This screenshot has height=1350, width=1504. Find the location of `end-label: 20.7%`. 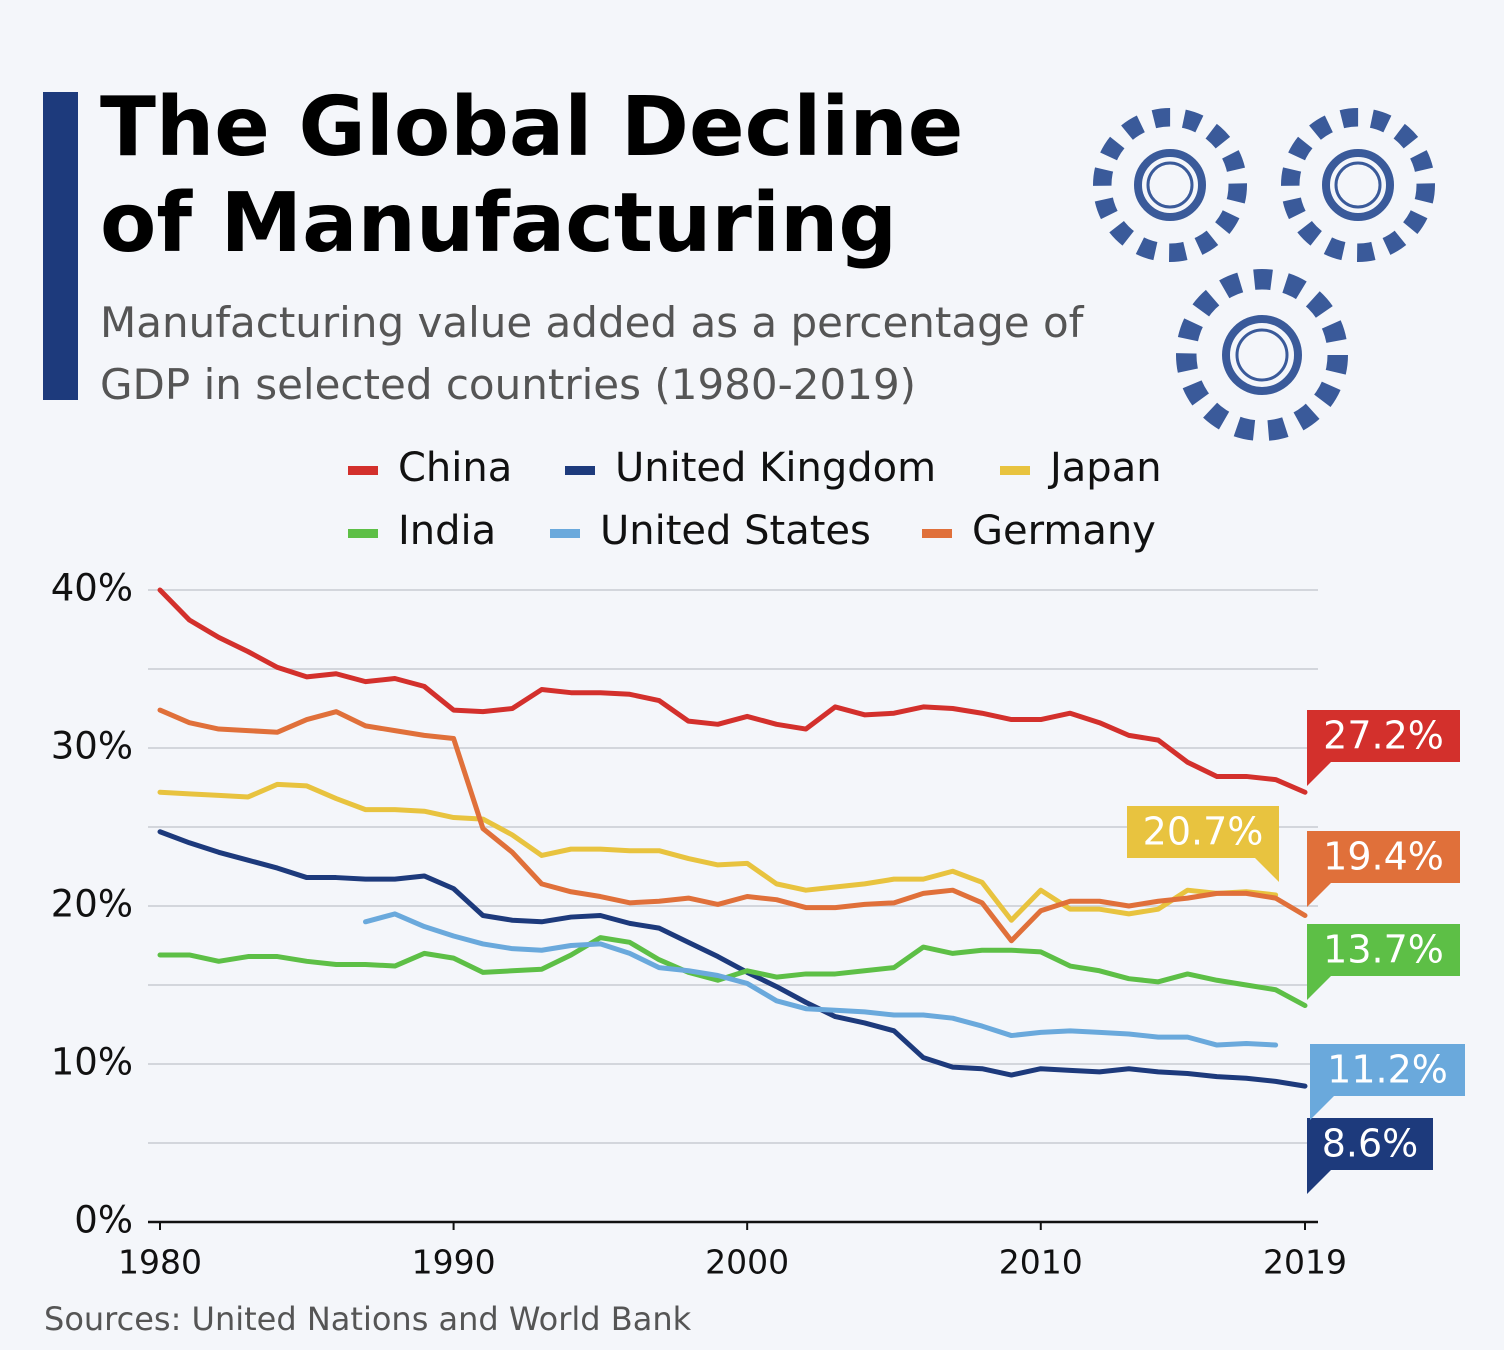

end-label: 20.7% is located at coordinates (1203, 844).